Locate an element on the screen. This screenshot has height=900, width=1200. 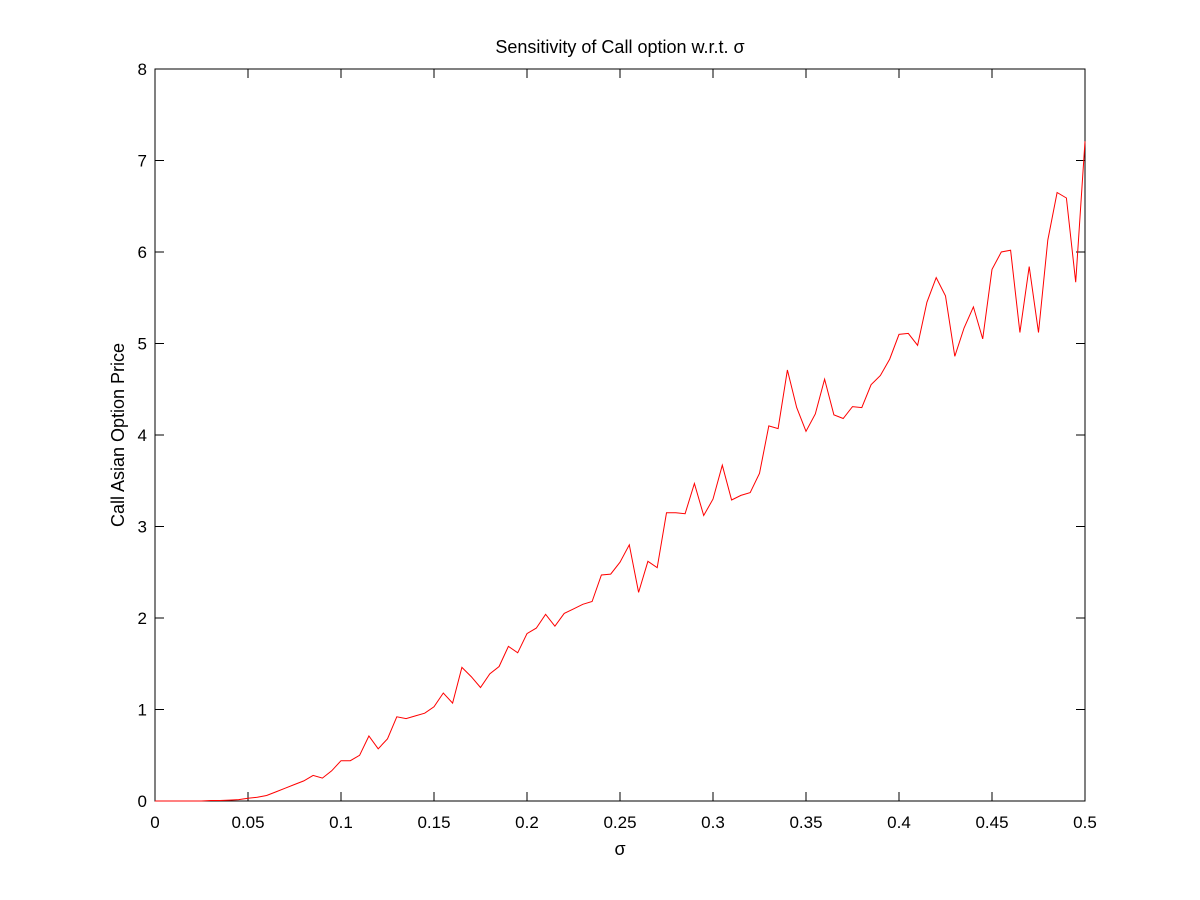
y-tick-label: 5 is located at coordinates (142, 344).